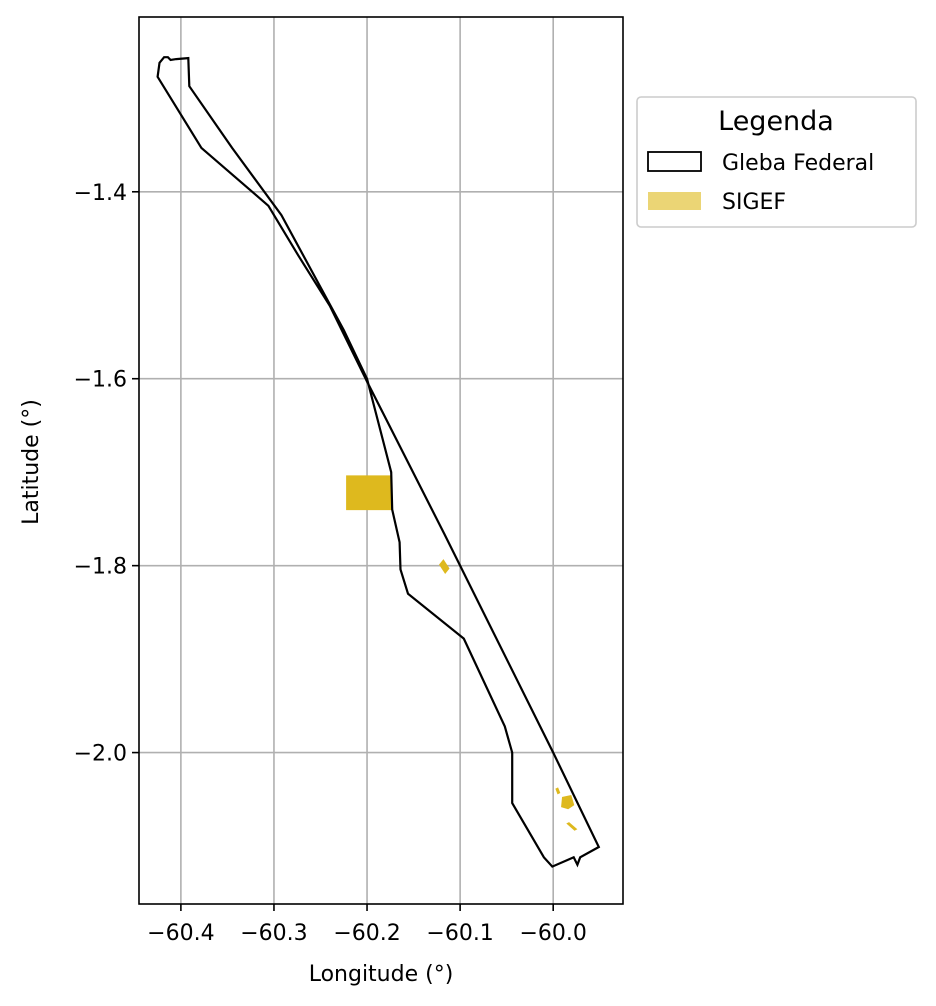 The width and height of the screenshot is (936, 1006). I want to click on sigef-layer, so click(462, 653).